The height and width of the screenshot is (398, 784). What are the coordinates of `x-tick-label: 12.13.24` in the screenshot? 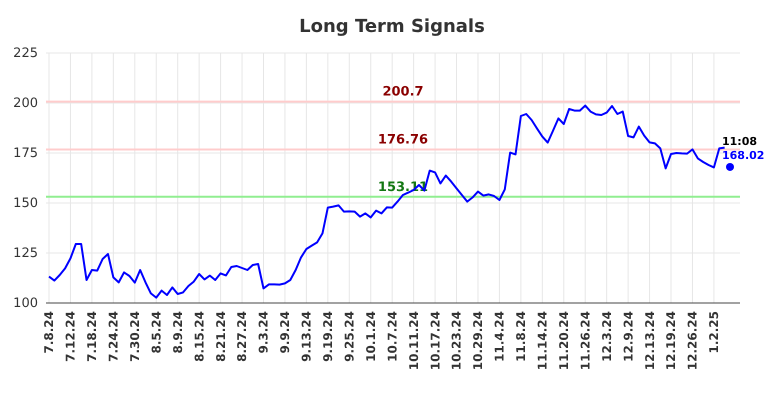 It's located at (649, 340).